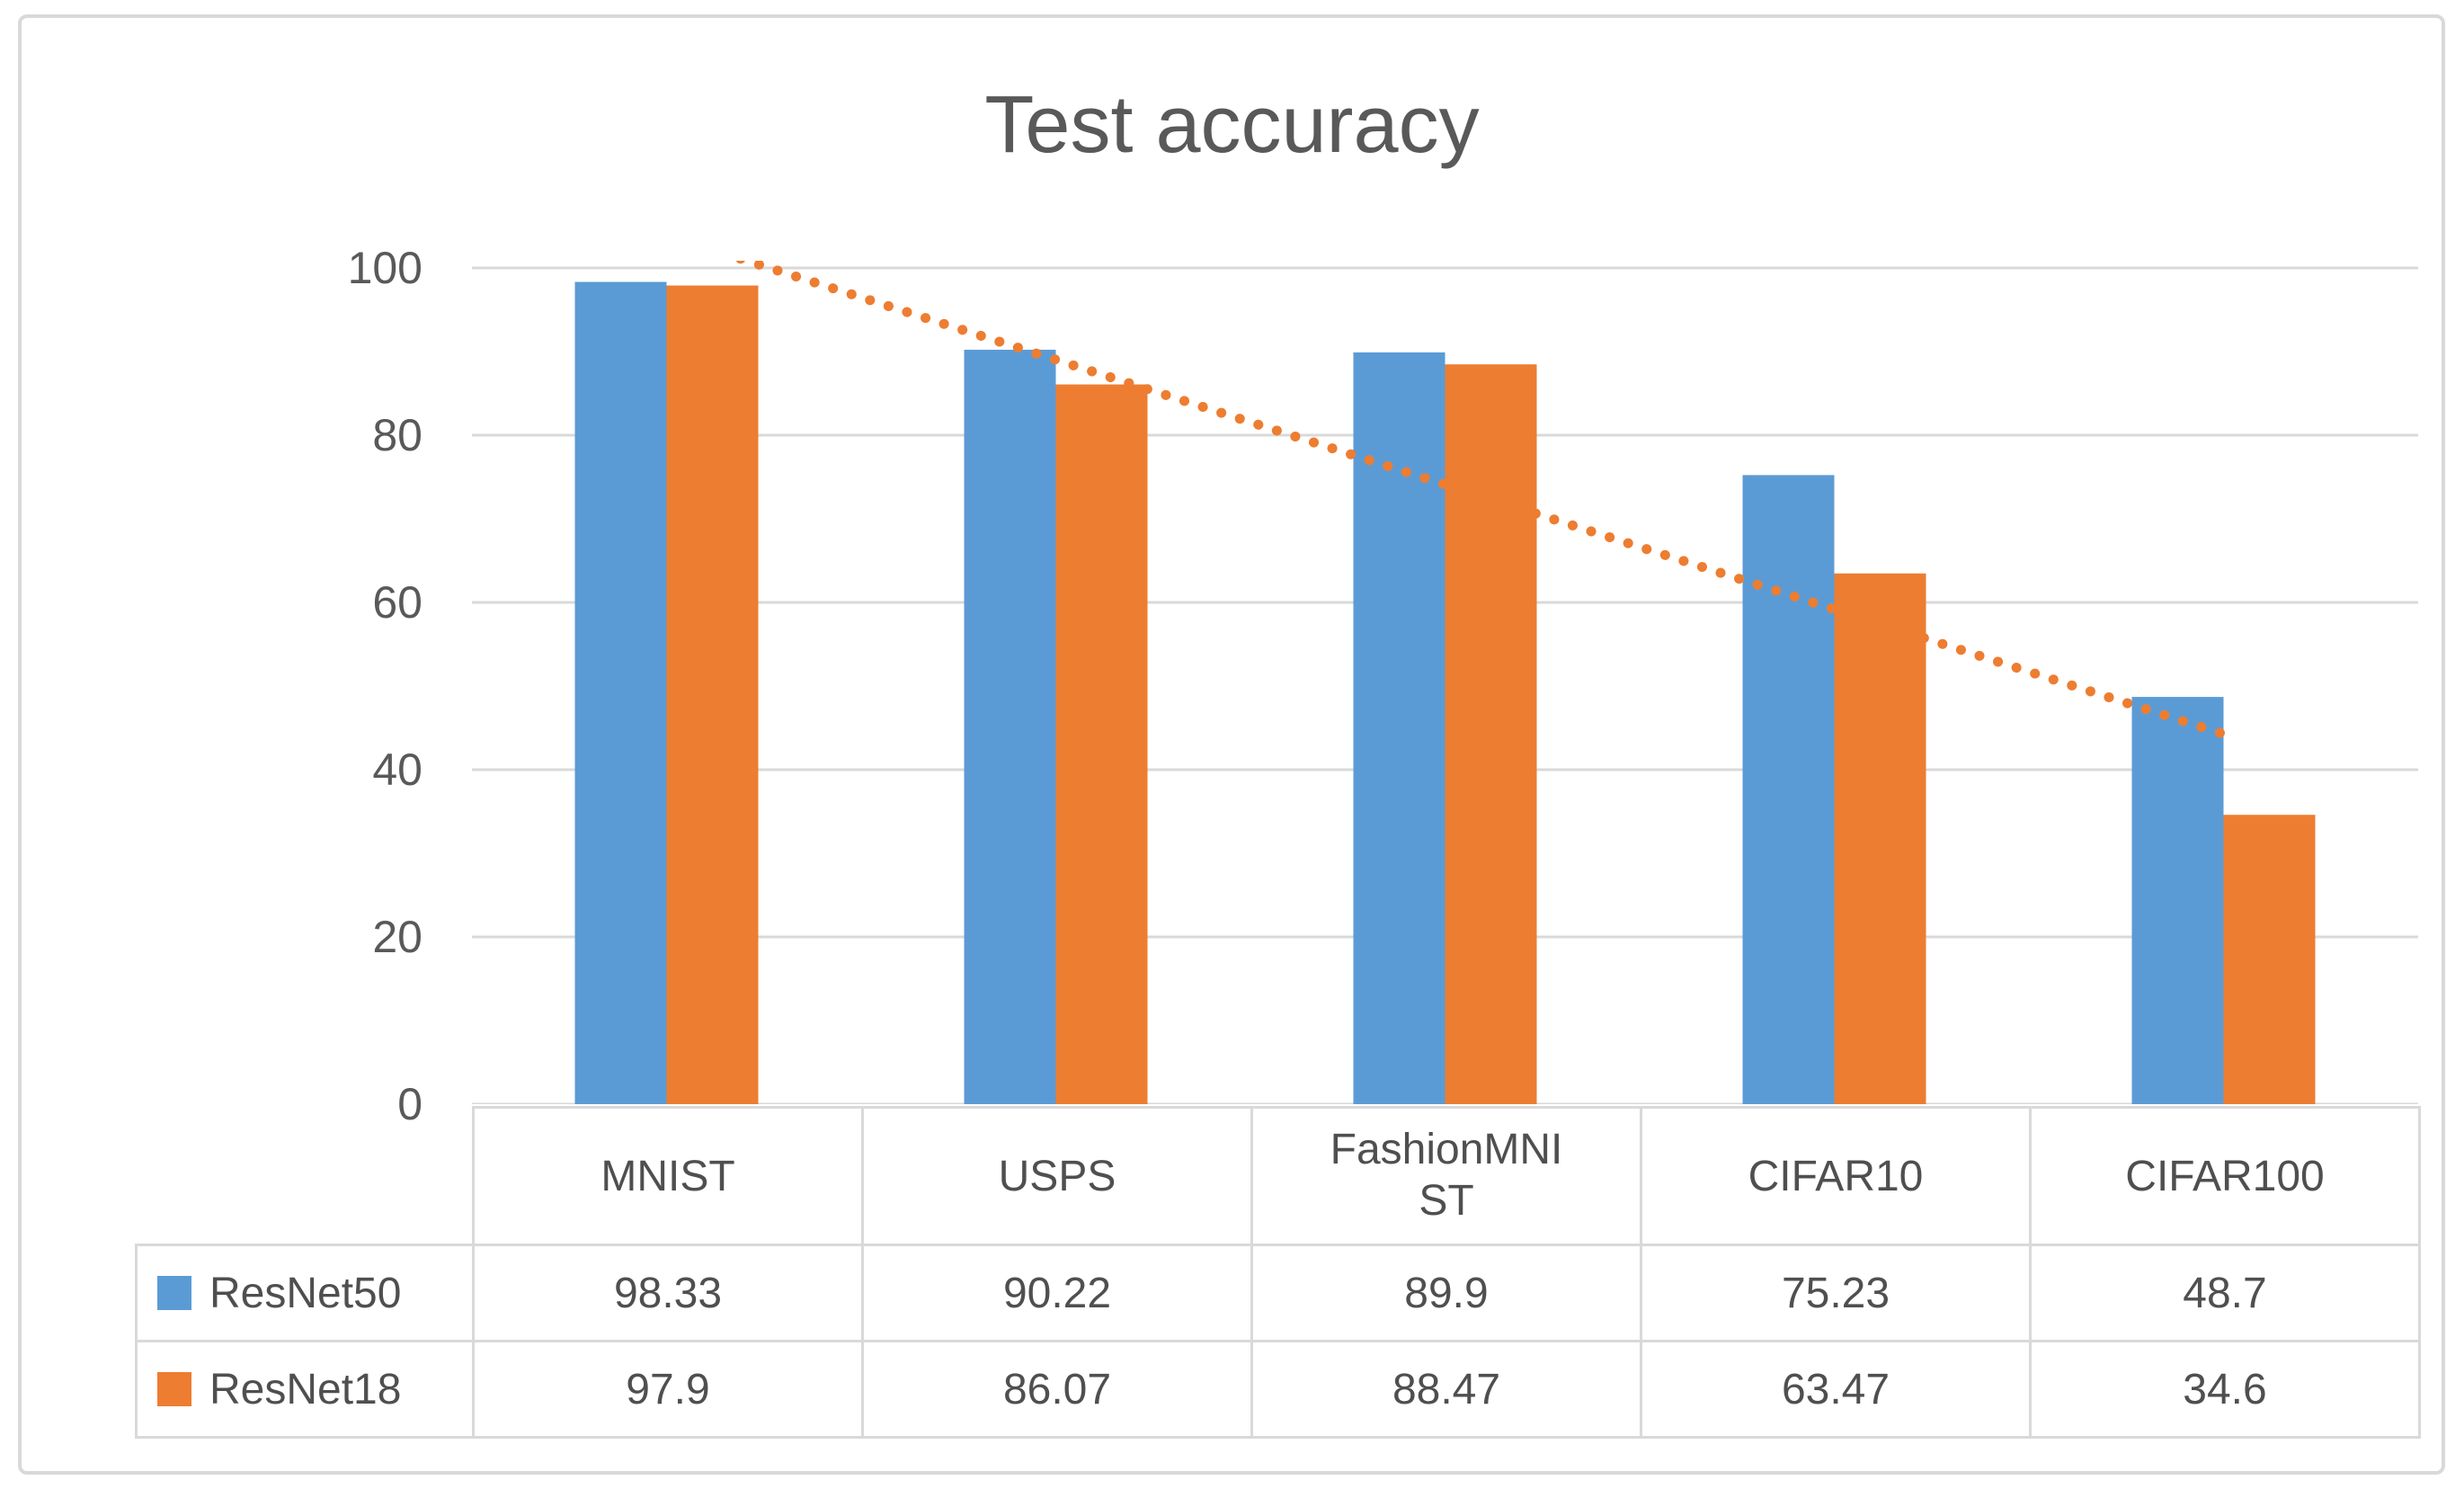 The width and height of the screenshot is (2464, 1489). What do you see at coordinates (398, 769) in the screenshot?
I see `y-tick-label: 40` at bounding box center [398, 769].